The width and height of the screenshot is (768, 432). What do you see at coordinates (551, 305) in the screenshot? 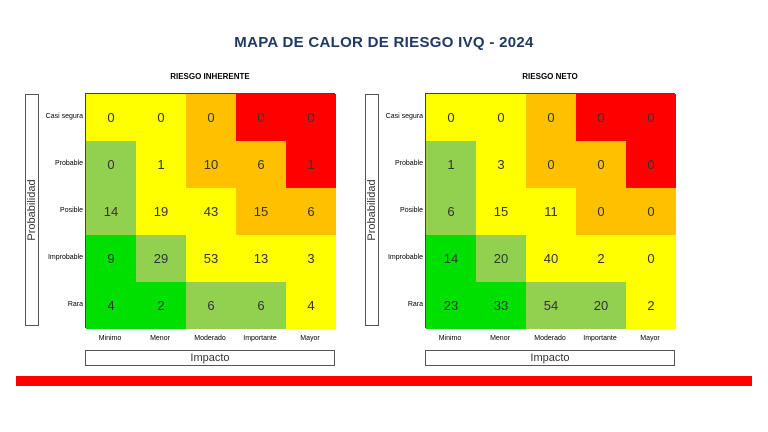
I see `heatmap-cell: 54` at bounding box center [551, 305].